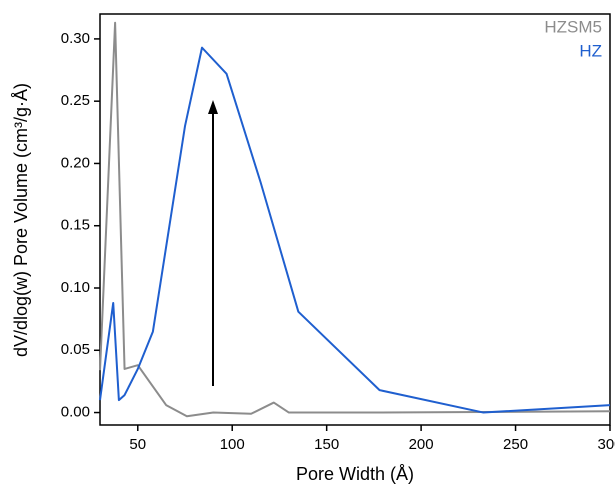 This screenshot has width=615, height=488. What do you see at coordinates (326, 444) in the screenshot?
I see `x-tick-label: 150` at bounding box center [326, 444].